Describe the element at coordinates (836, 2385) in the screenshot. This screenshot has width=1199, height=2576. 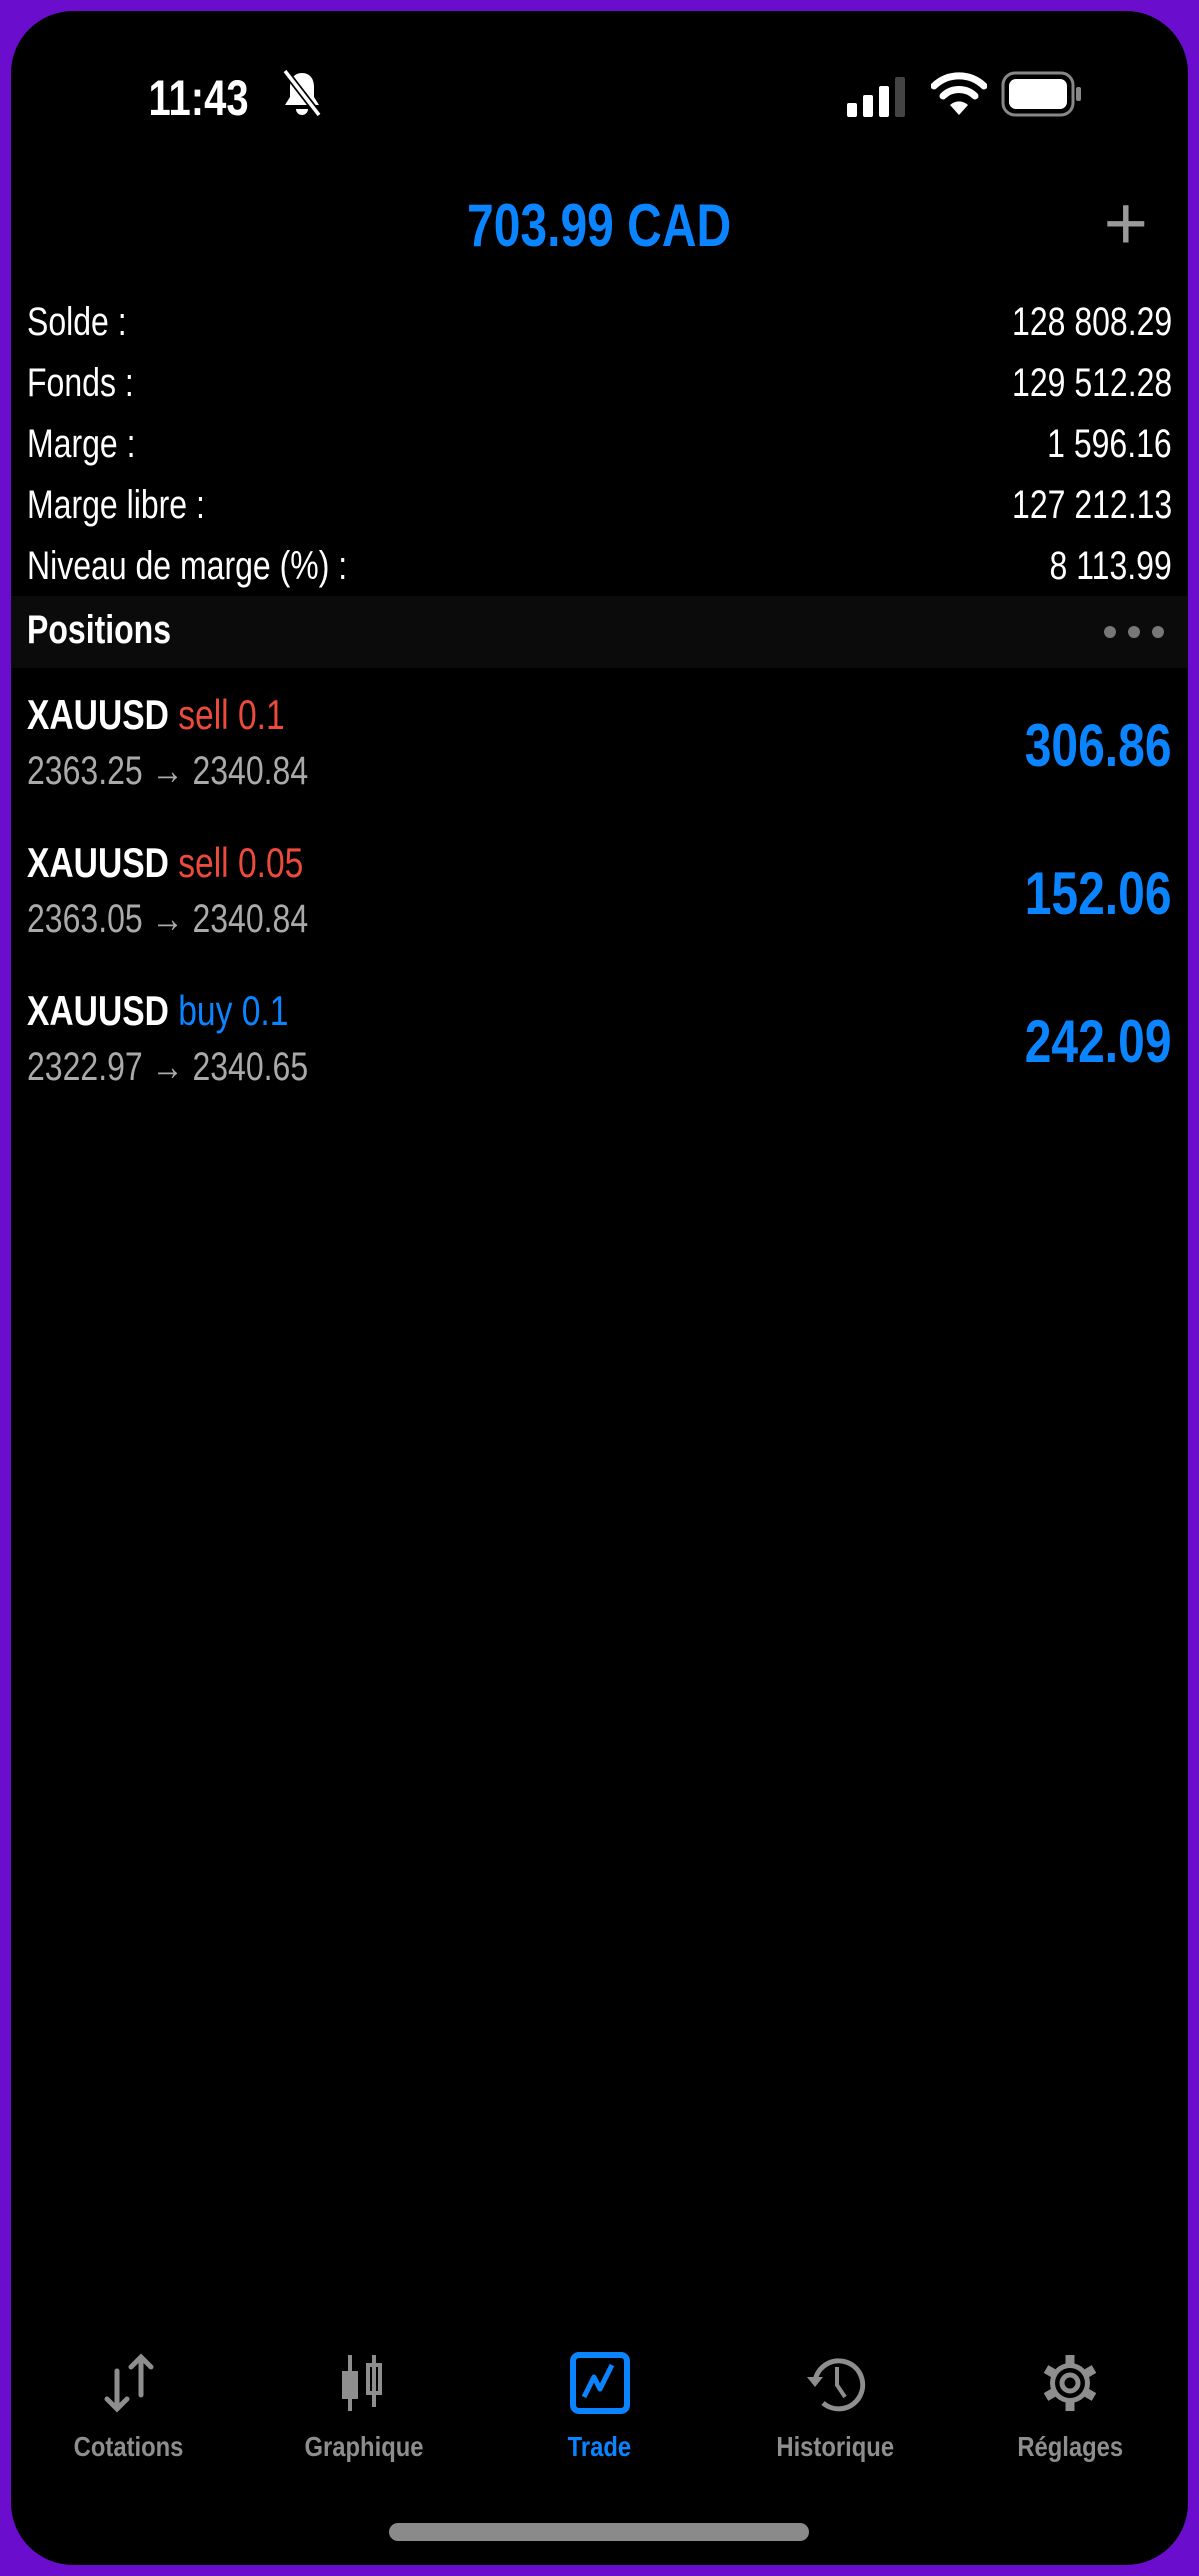
I see `history-icon` at that location.